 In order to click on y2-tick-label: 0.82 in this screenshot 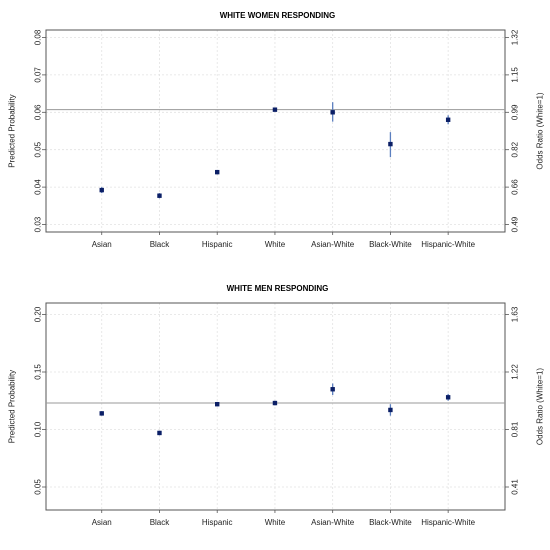, I will do `click(515, 149)`.